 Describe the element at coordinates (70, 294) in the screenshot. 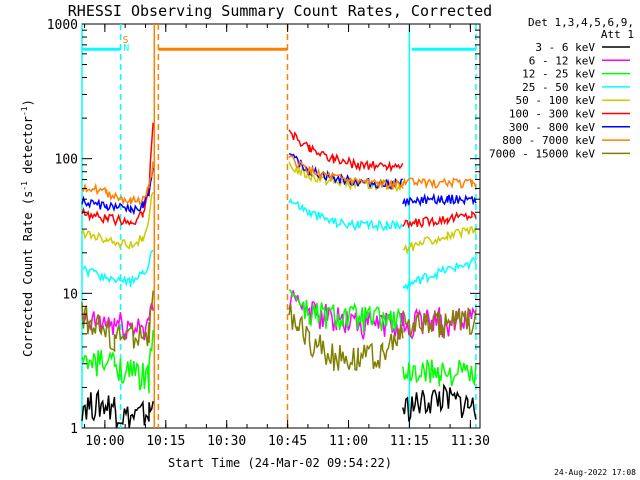

I see `y-tick-label: 10` at that location.